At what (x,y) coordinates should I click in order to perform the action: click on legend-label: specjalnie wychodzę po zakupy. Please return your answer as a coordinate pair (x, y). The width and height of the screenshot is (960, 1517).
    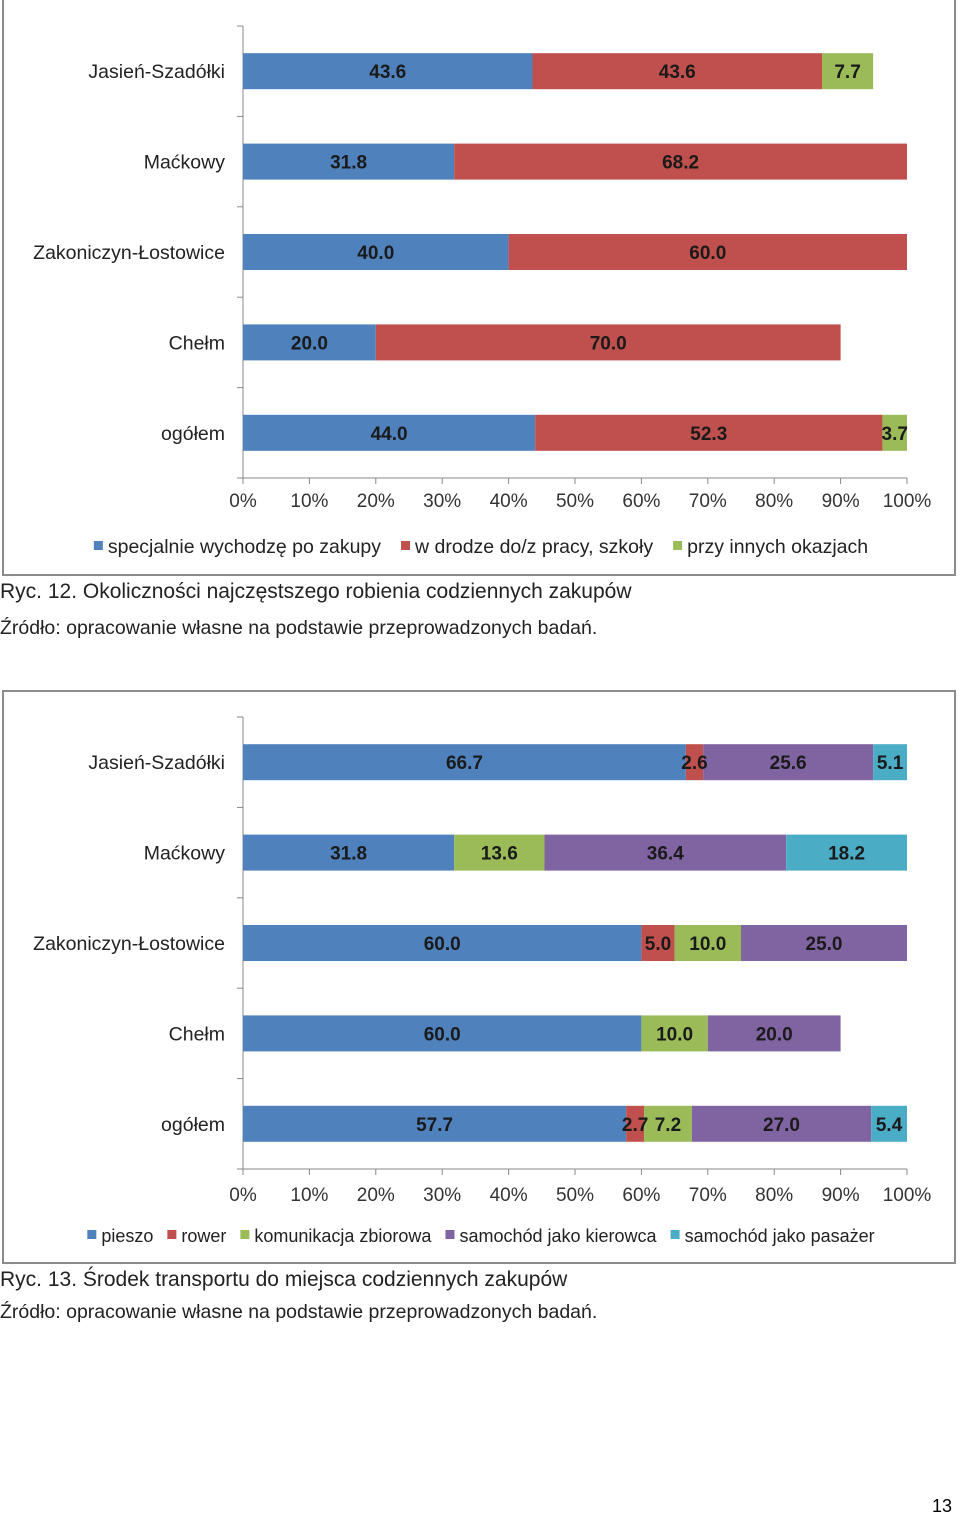
    Looking at the image, I should click on (244, 547).